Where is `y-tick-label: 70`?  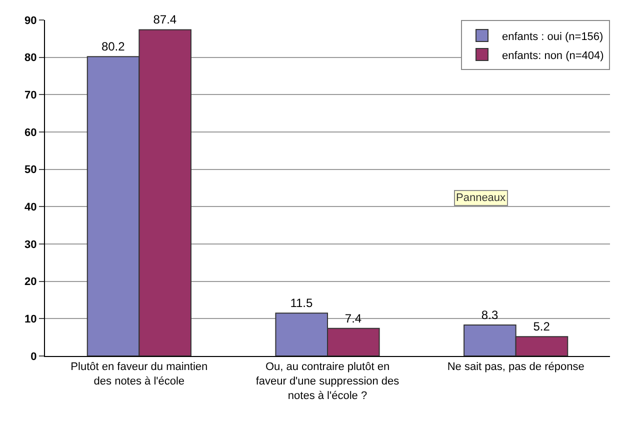 y-tick-label: 70 is located at coordinates (30, 96).